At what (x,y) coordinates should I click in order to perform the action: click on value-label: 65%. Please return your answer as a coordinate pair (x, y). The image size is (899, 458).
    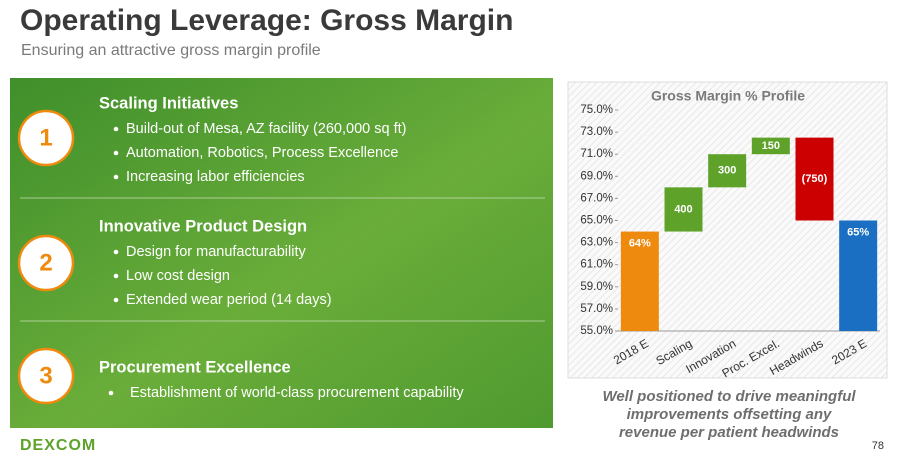
    Looking at the image, I should click on (858, 232).